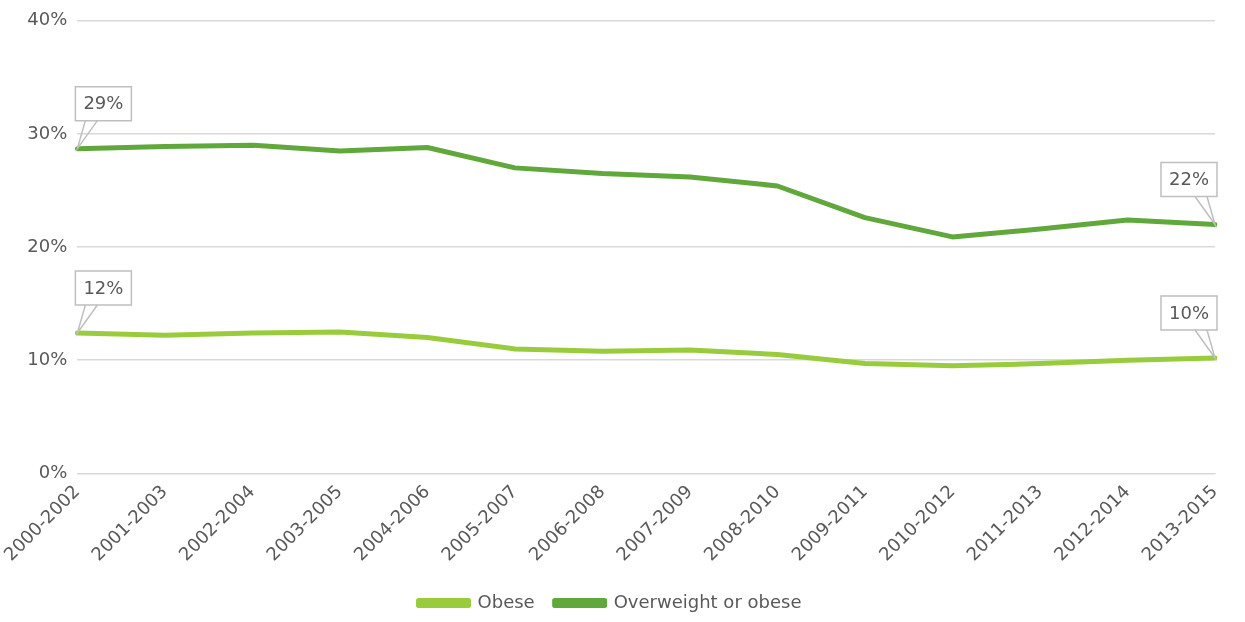 The width and height of the screenshot is (1245, 622). Describe the element at coordinates (103, 103) in the screenshot. I see `annotation: 29%` at that location.